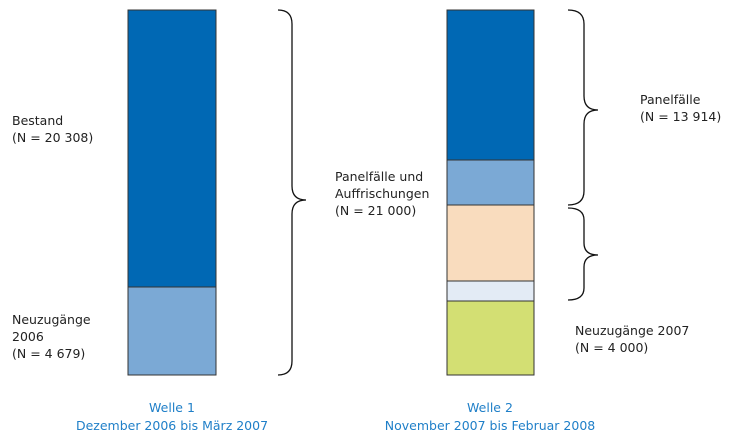 The image size is (737, 438). I want to click on block-neuzugaenge-2007, so click(490, 338).